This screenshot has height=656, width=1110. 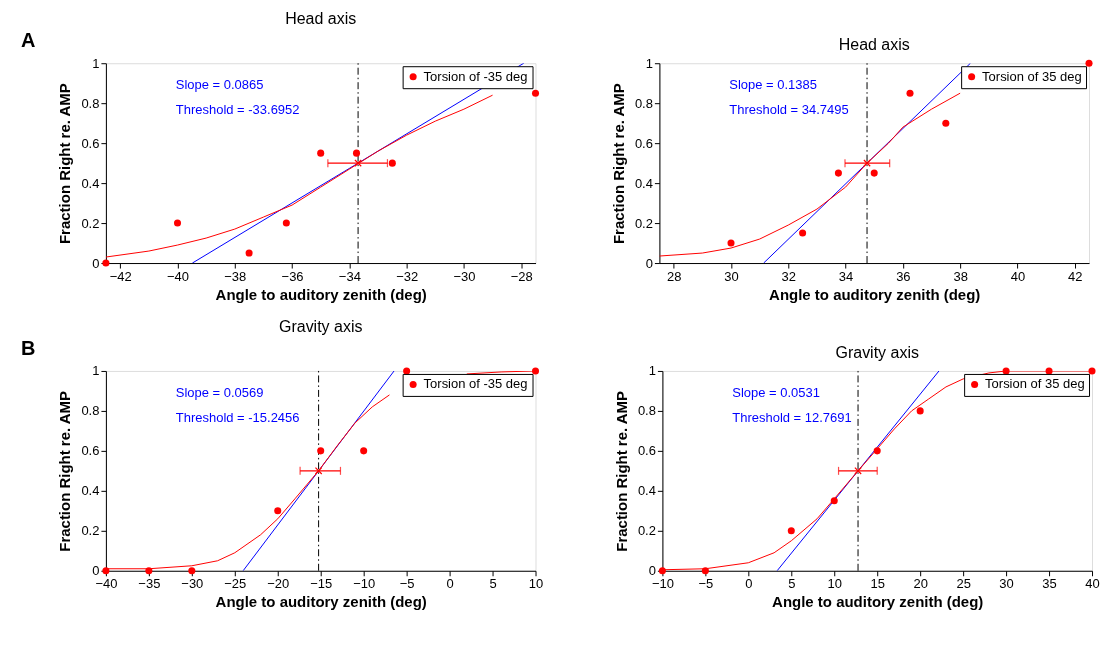 I want to click on x-tick-label: 15, so click(x=877, y=584).